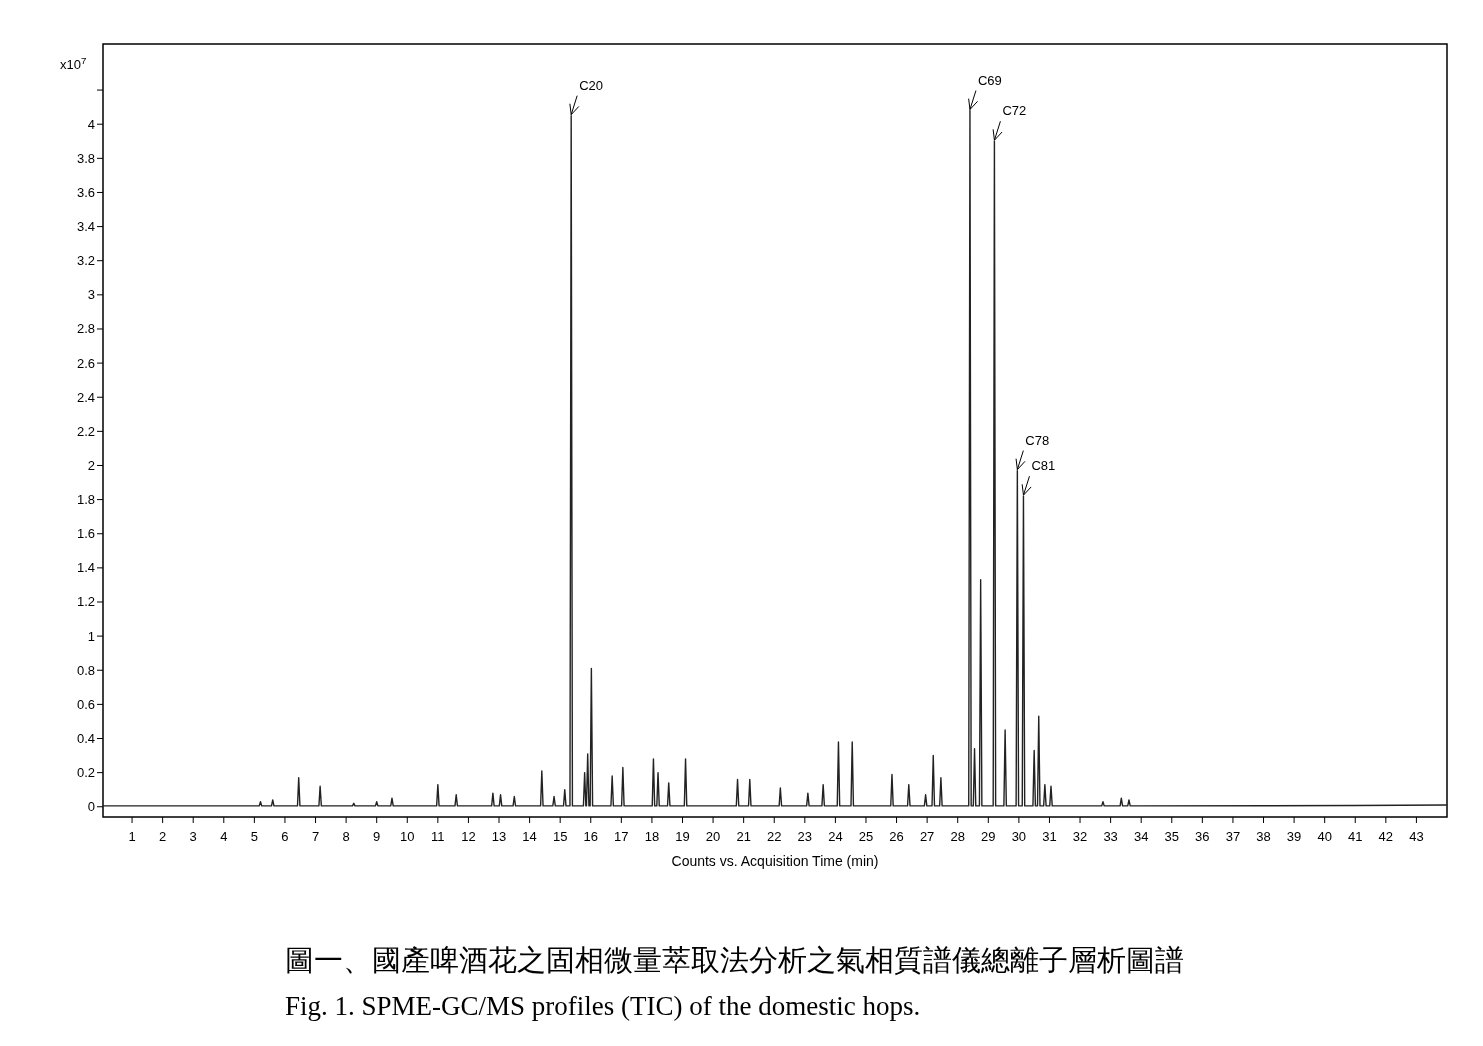 The height and width of the screenshot is (1046, 1483). I want to click on x-tick-label: 22, so click(774, 836).